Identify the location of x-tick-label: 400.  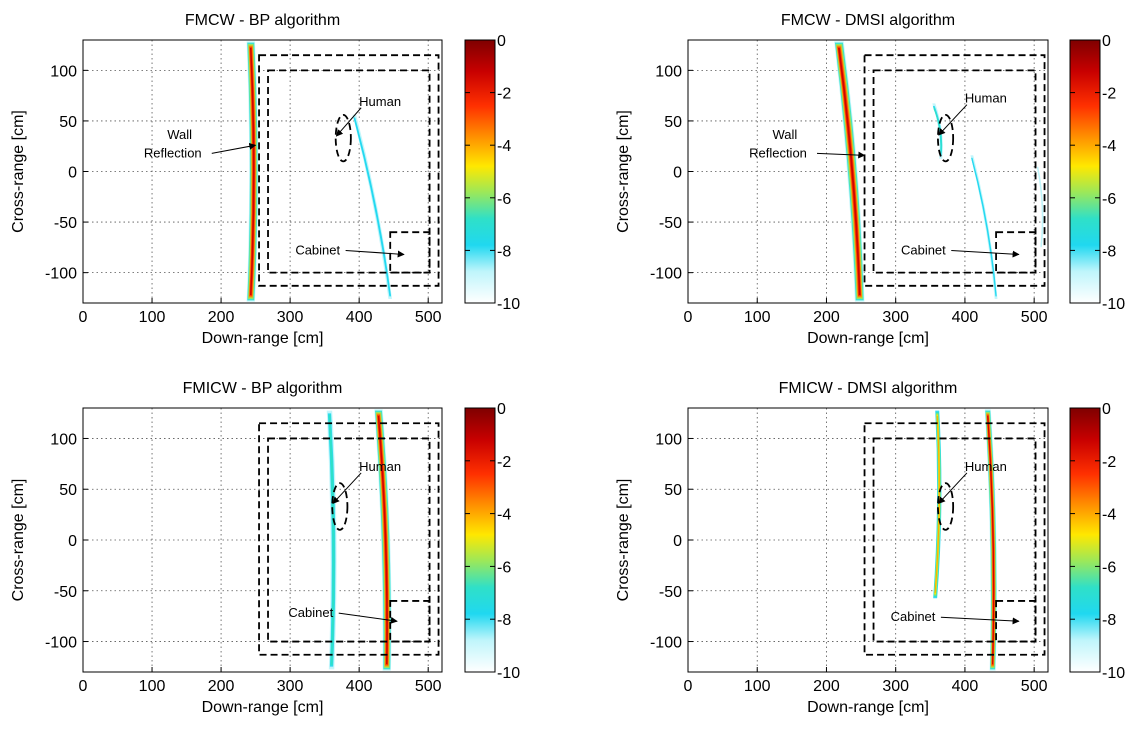
(965, 686).